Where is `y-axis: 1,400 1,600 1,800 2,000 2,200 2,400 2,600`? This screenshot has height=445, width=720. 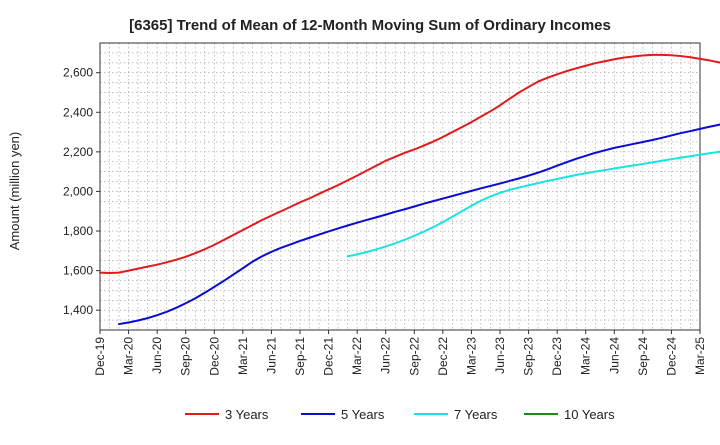 y-axis: 1,400 1,600 1,800 2,000 2,200 2,400 2,600 is located at coordinates (81, 191).